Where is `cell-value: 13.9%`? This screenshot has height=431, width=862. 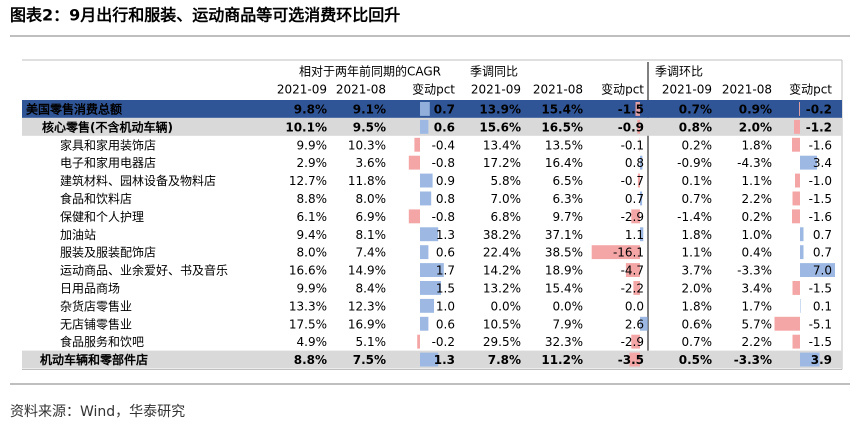 cell-value: 13.9% is located at coordinates (500, 109).